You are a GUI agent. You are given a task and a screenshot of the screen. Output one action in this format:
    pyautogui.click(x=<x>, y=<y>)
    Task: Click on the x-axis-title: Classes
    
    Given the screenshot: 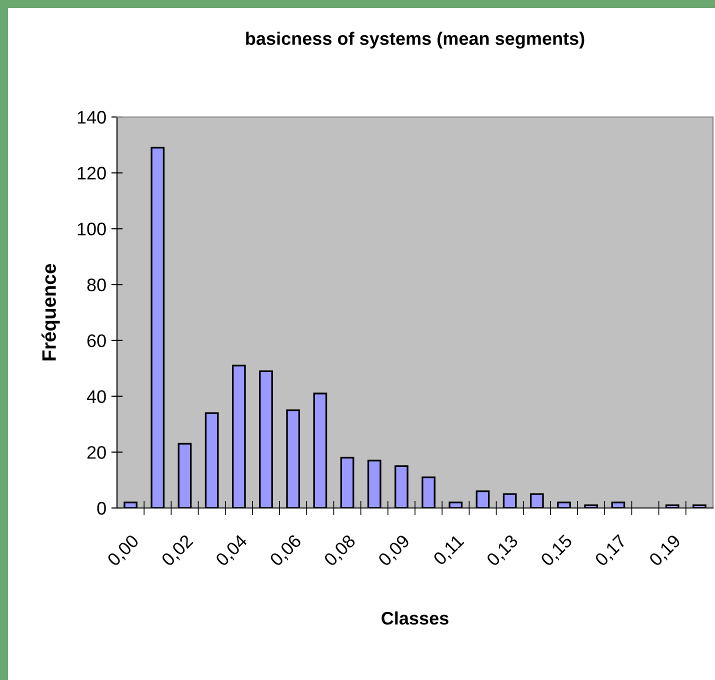 What is the action you would take?
    pyautogui.click(x=415, y=618)
    